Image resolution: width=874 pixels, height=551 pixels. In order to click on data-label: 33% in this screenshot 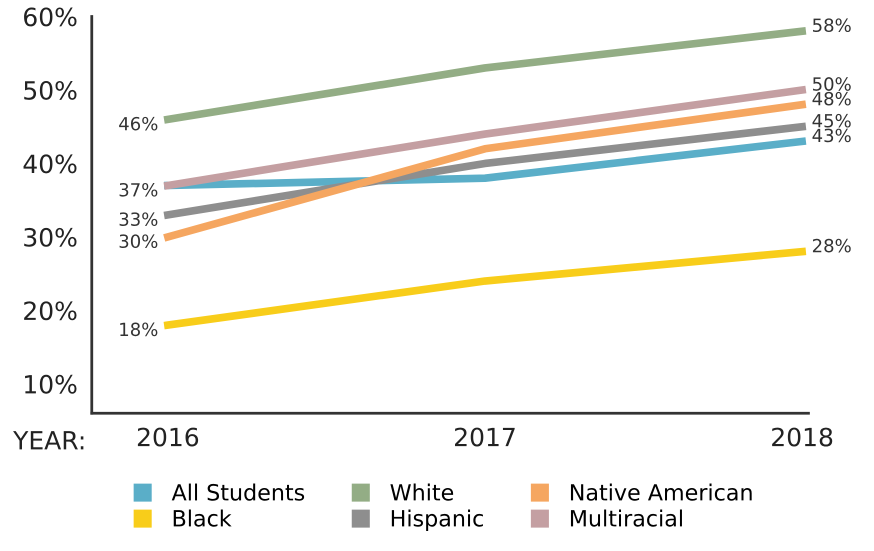, I will do `click(139, 219)`.